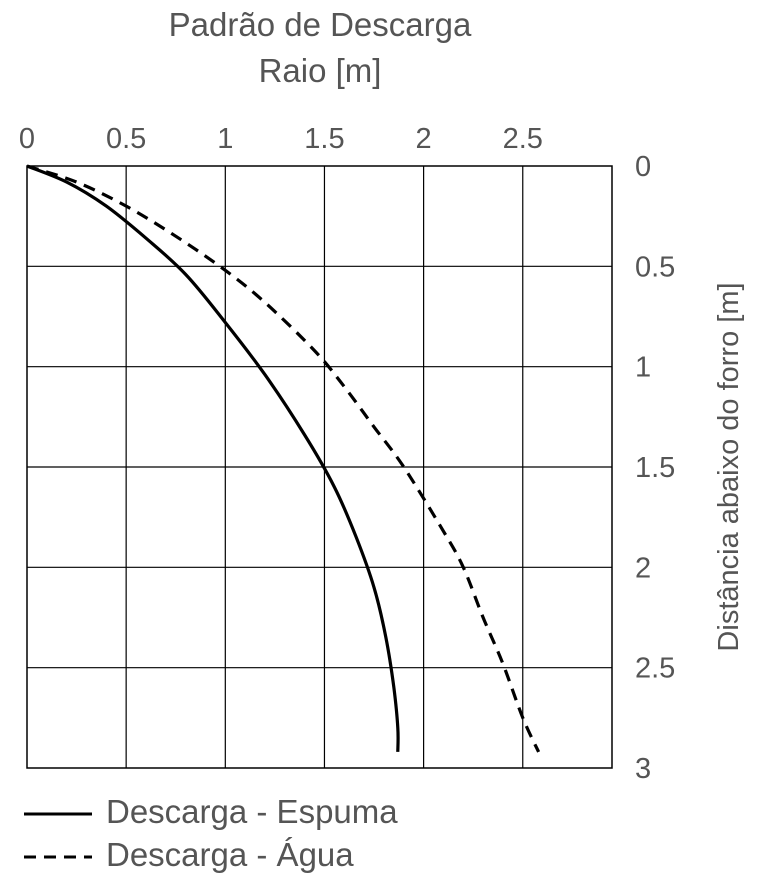  Describe the element at coordinates (643, 167) in the screenshot. I see `y-tick-label: 0` at that location.